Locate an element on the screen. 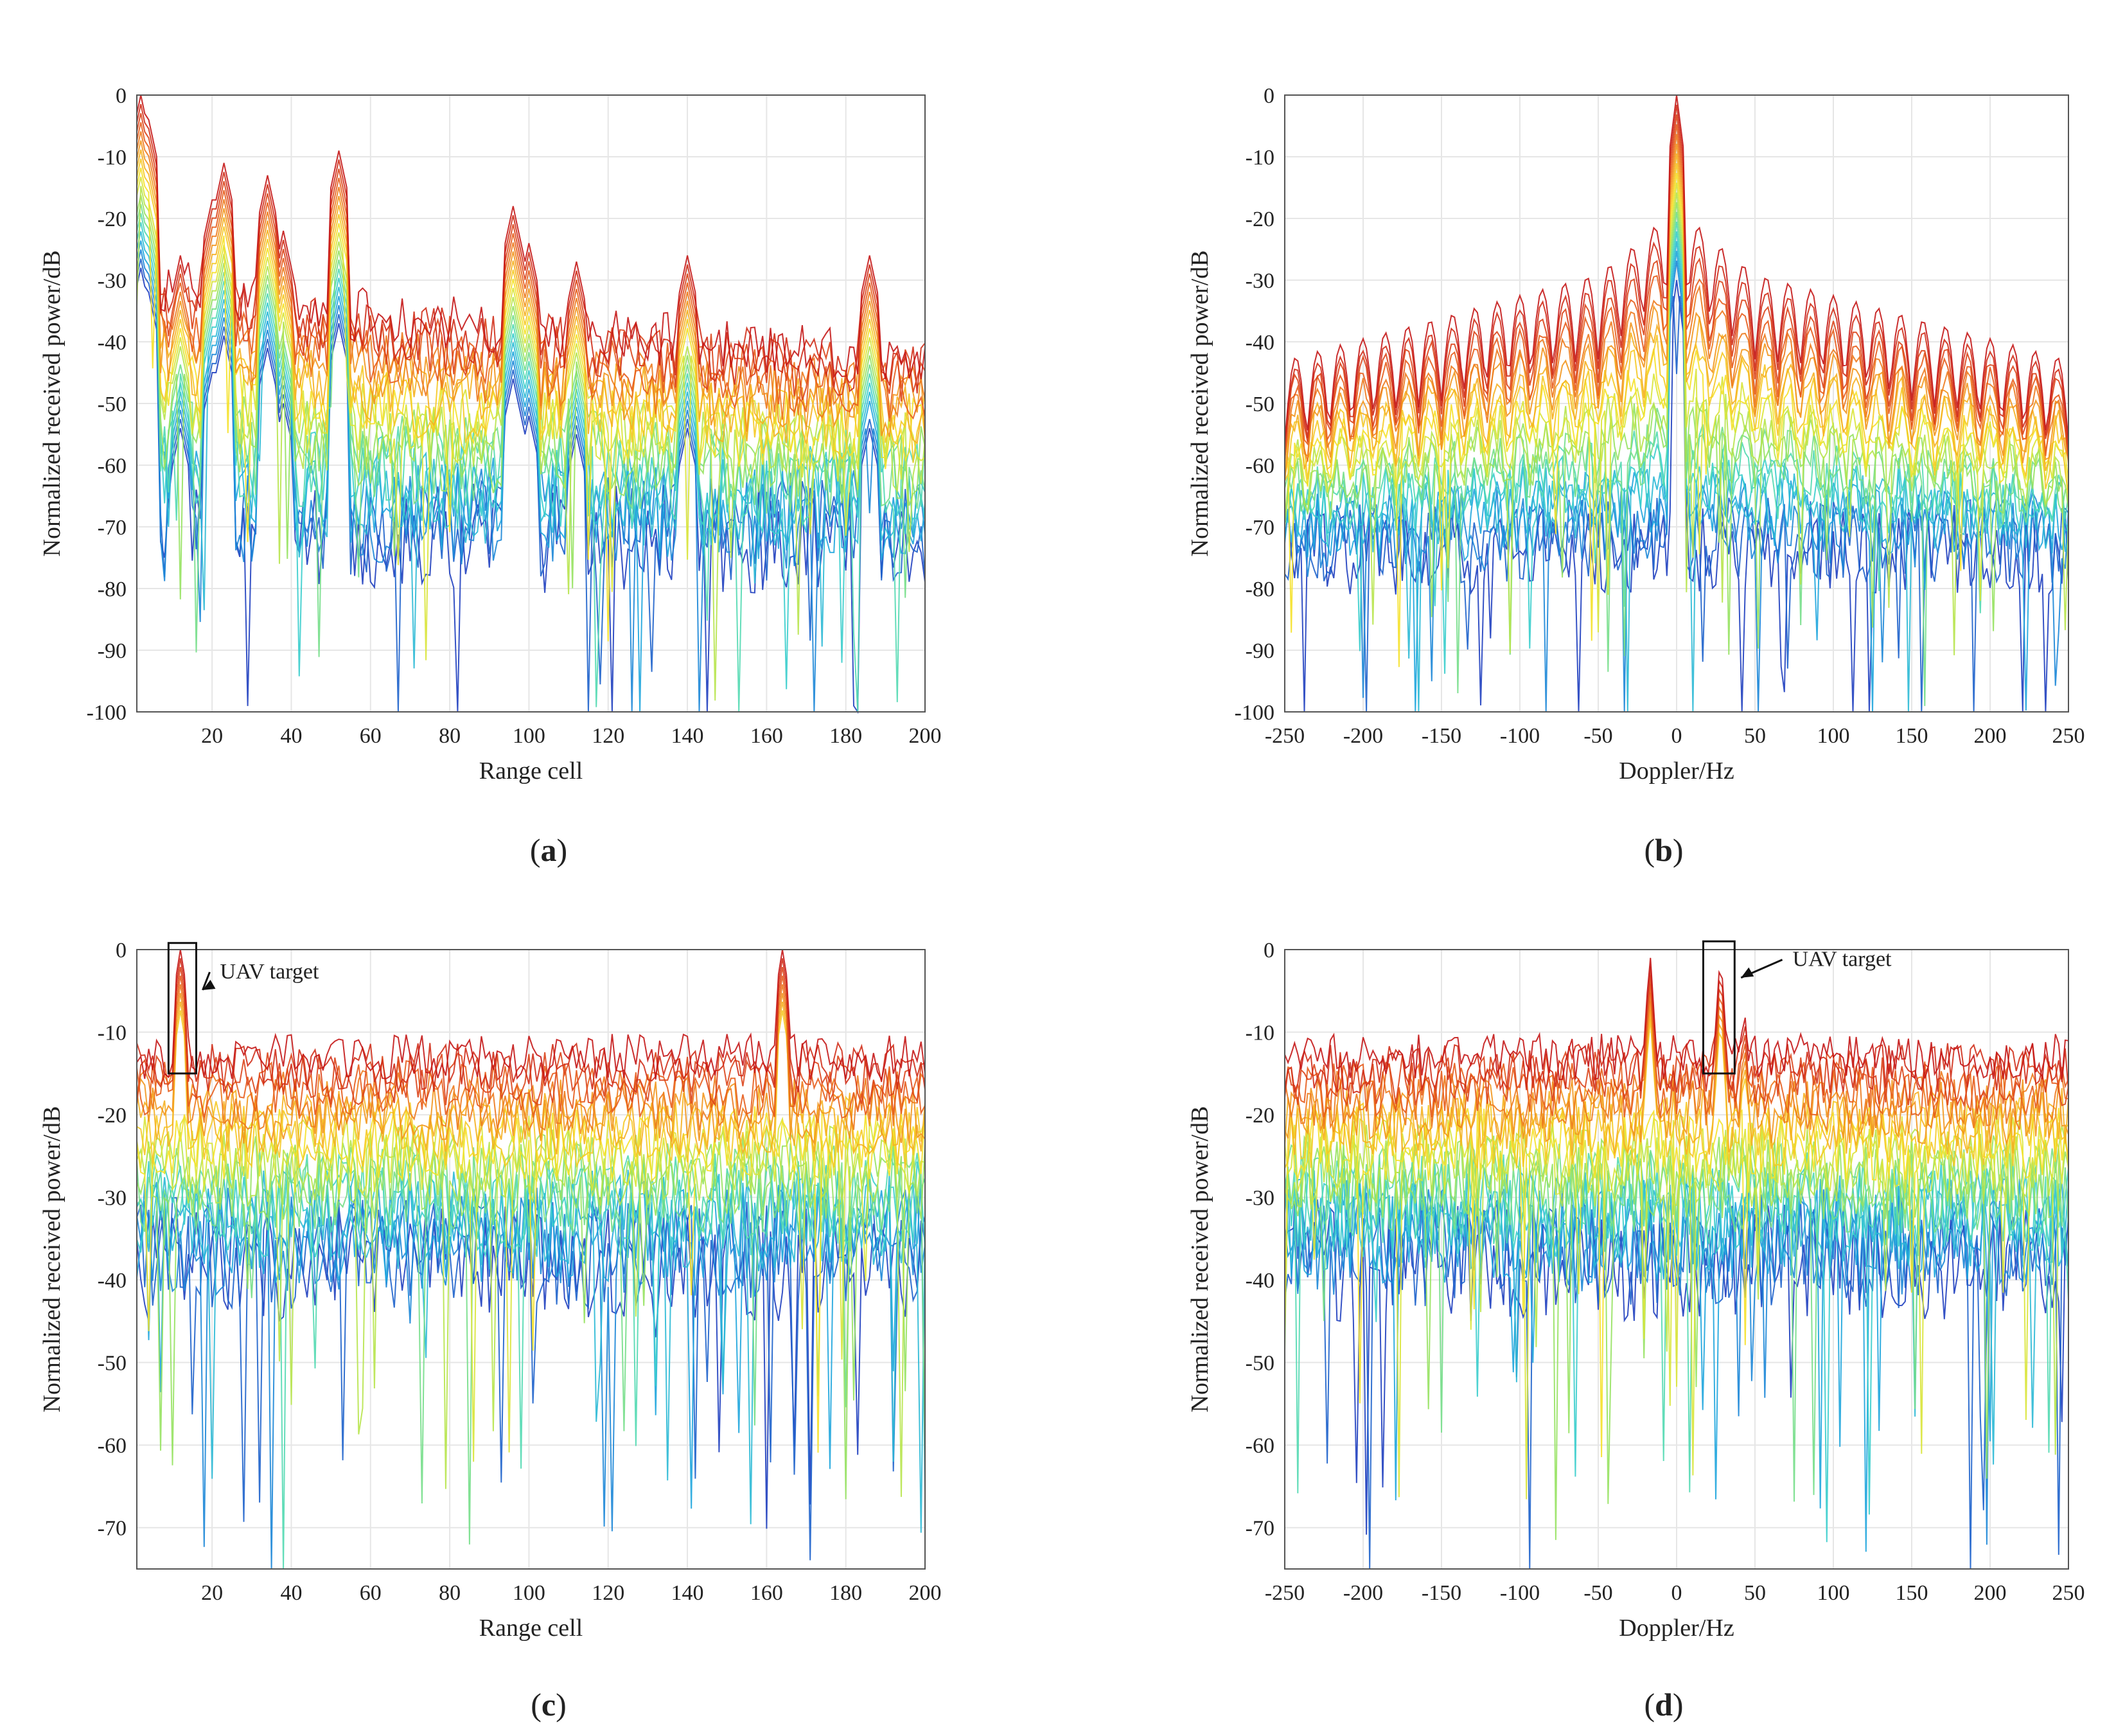  y-tick-label: -80 is located at coordinates (1260, 589).